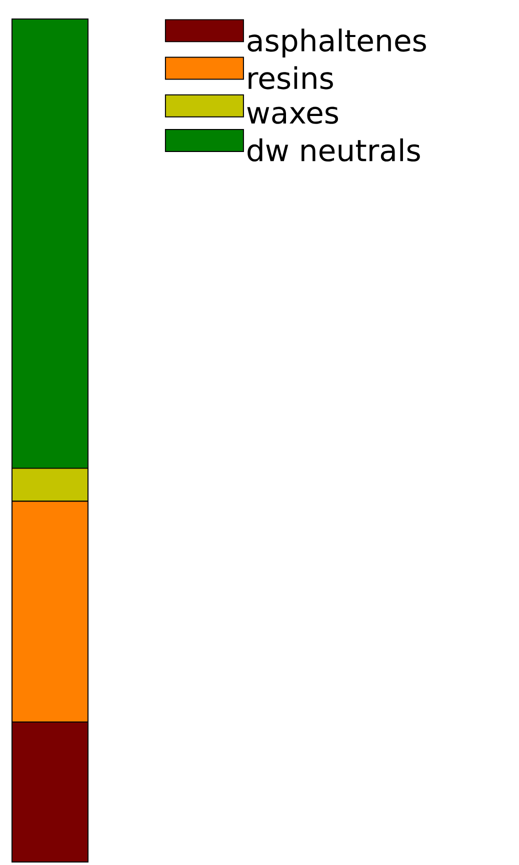 The height and width of the screenshot is (865, 519). I want to click on legend-label: resins, so click(290, 78).